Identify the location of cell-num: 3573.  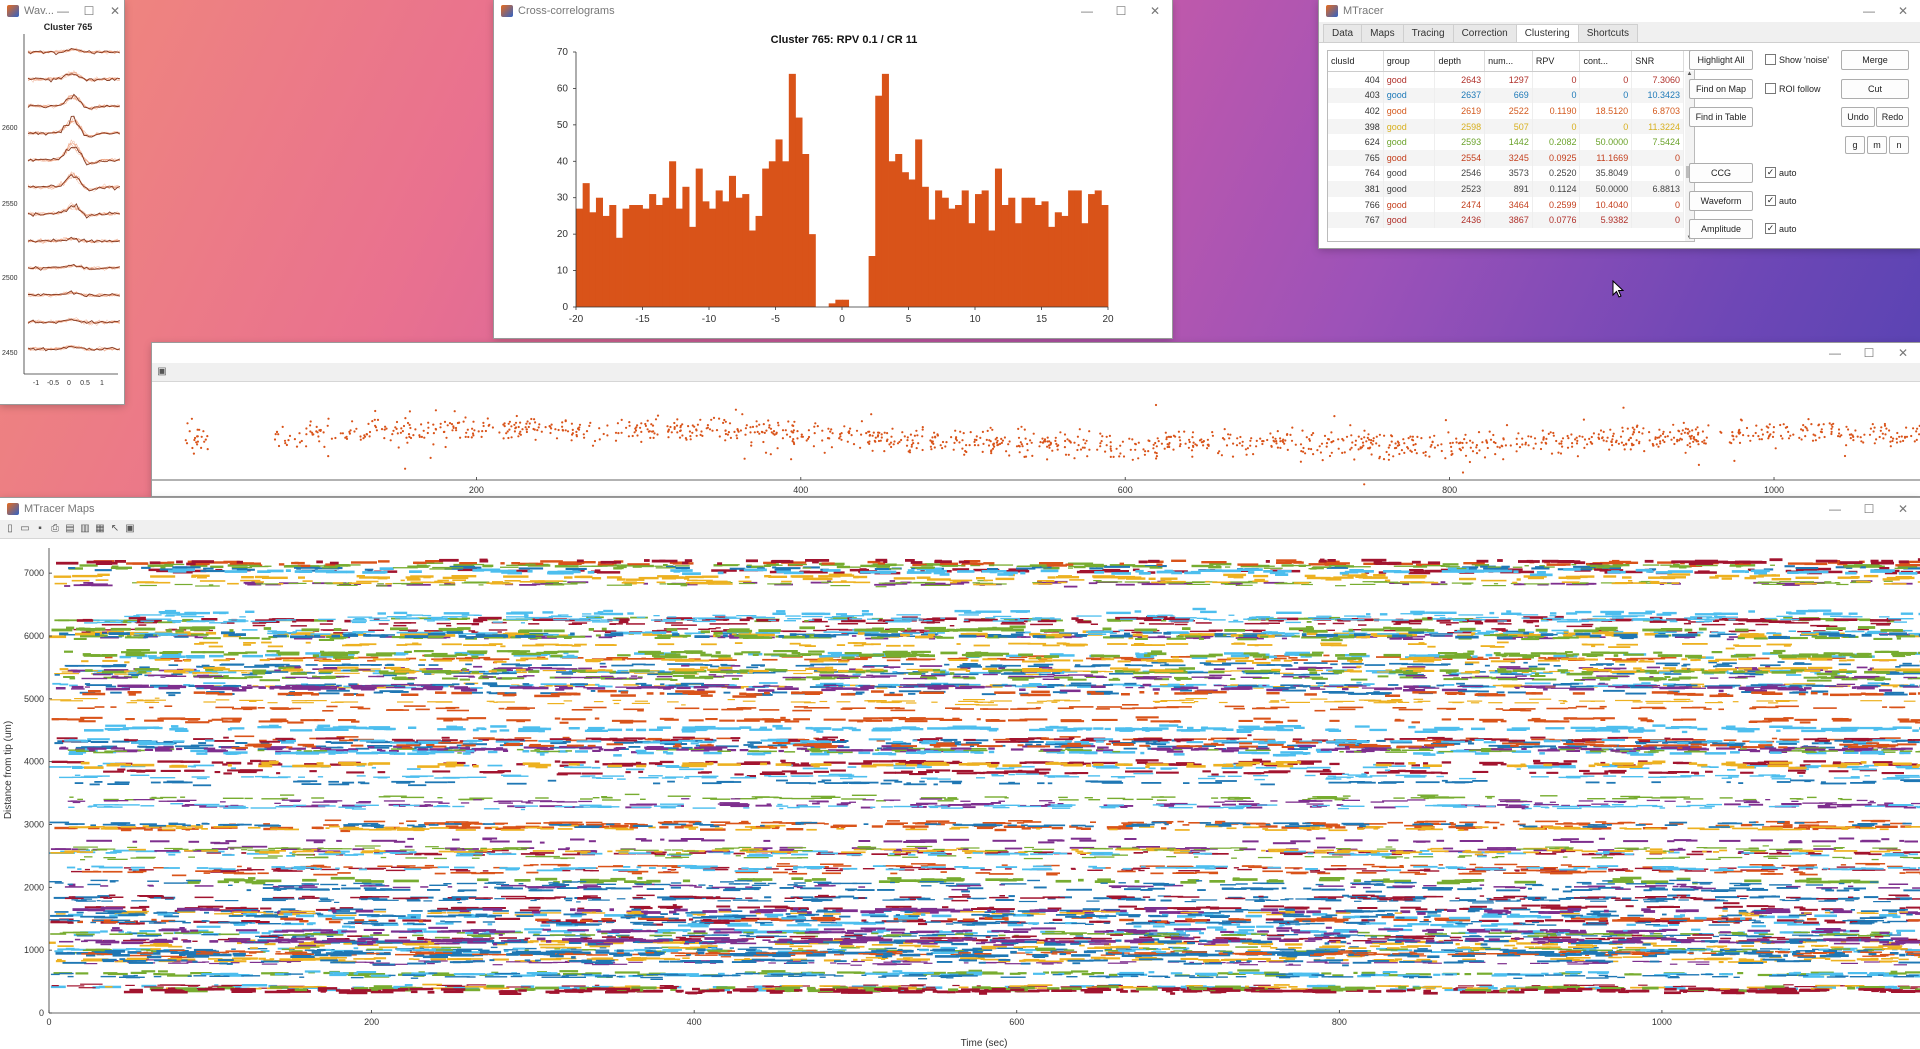
(1508, 173).